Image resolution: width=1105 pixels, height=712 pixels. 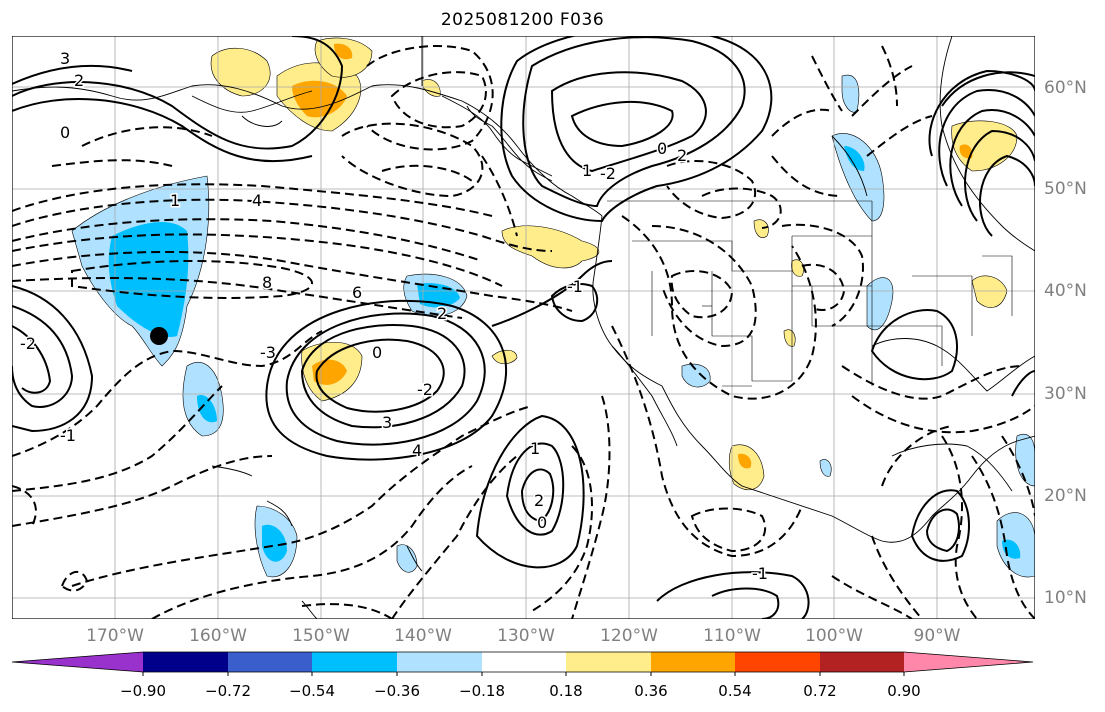 I want to click on contour-label: 6, so click(x=357, y=292).